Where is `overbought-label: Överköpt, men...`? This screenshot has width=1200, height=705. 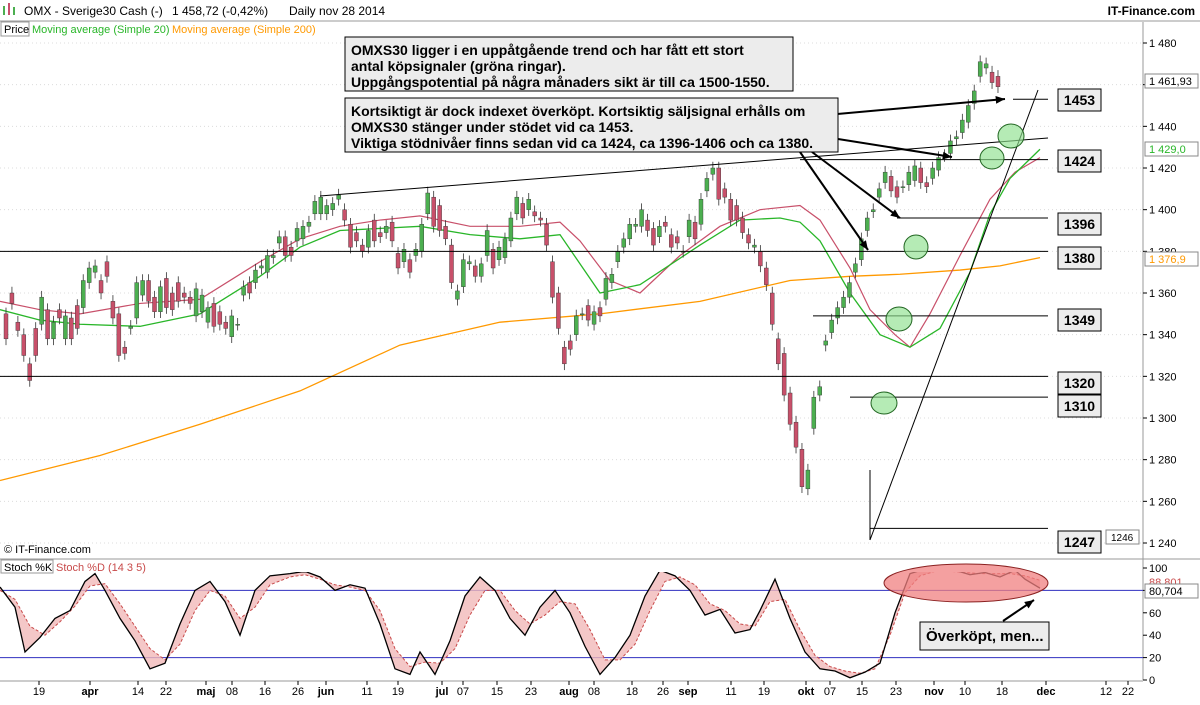
overbought-label: Överköpt, men... is located at coordinates (985, 636).